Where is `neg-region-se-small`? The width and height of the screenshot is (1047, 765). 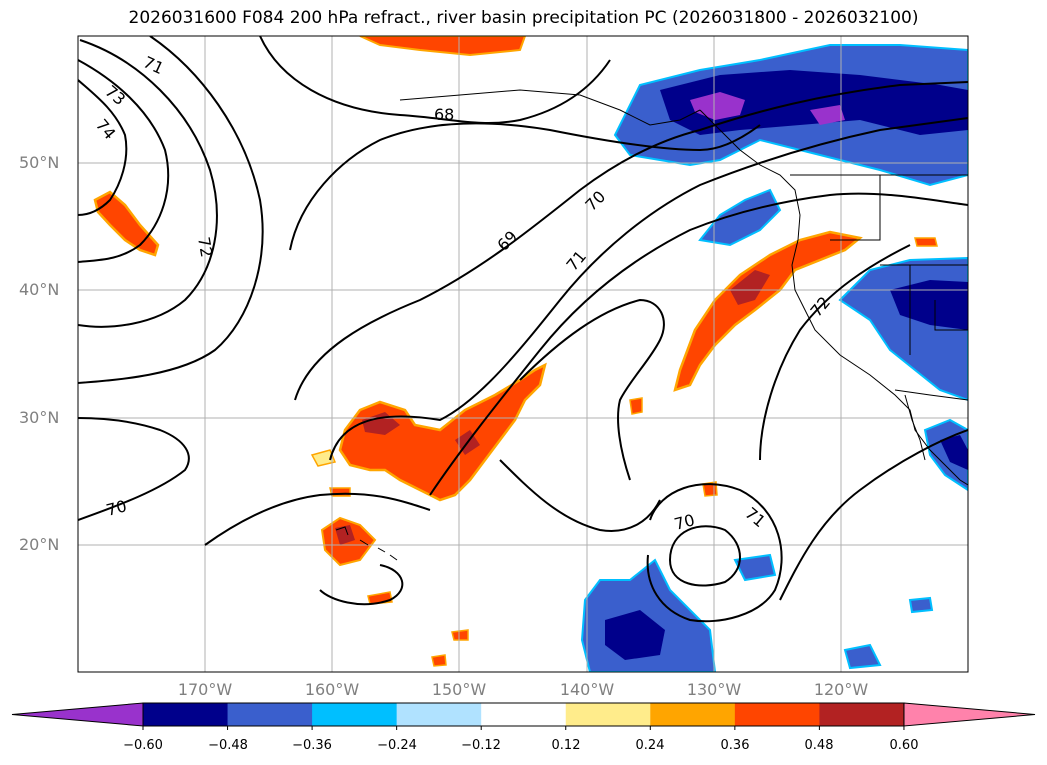 neg-region-se-small is located at coordinates (921, 605).